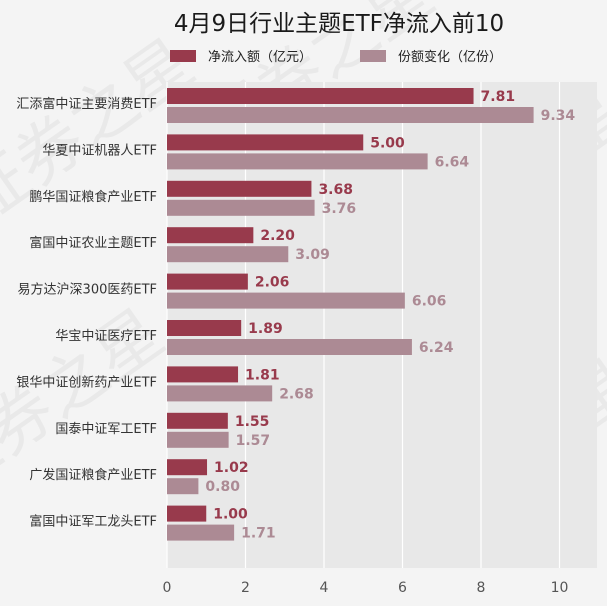 This screenshot has height=606, width=607. Describe the element at coordinates (265, 329) in the screenshot. I see `data-label-series-1: 1.89` at that location.